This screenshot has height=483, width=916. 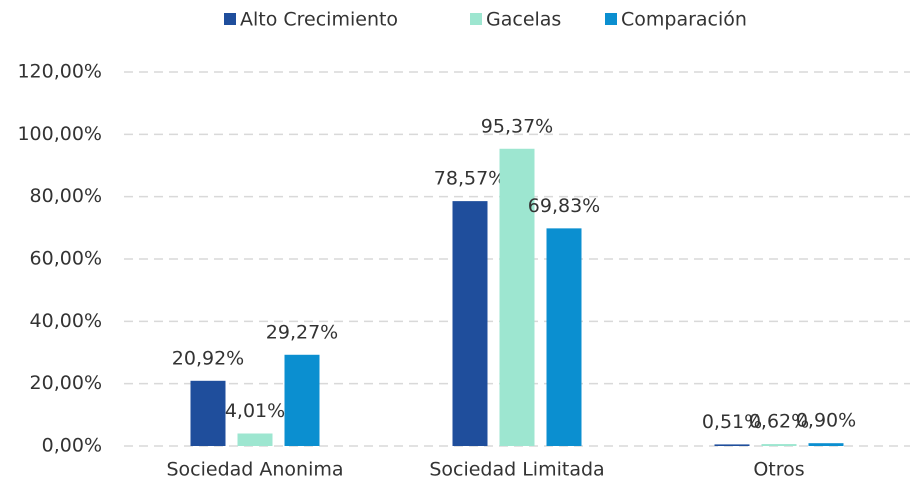 I want to click on x-tick-label: Sociedad Anonima, so click(x=254, y=470).